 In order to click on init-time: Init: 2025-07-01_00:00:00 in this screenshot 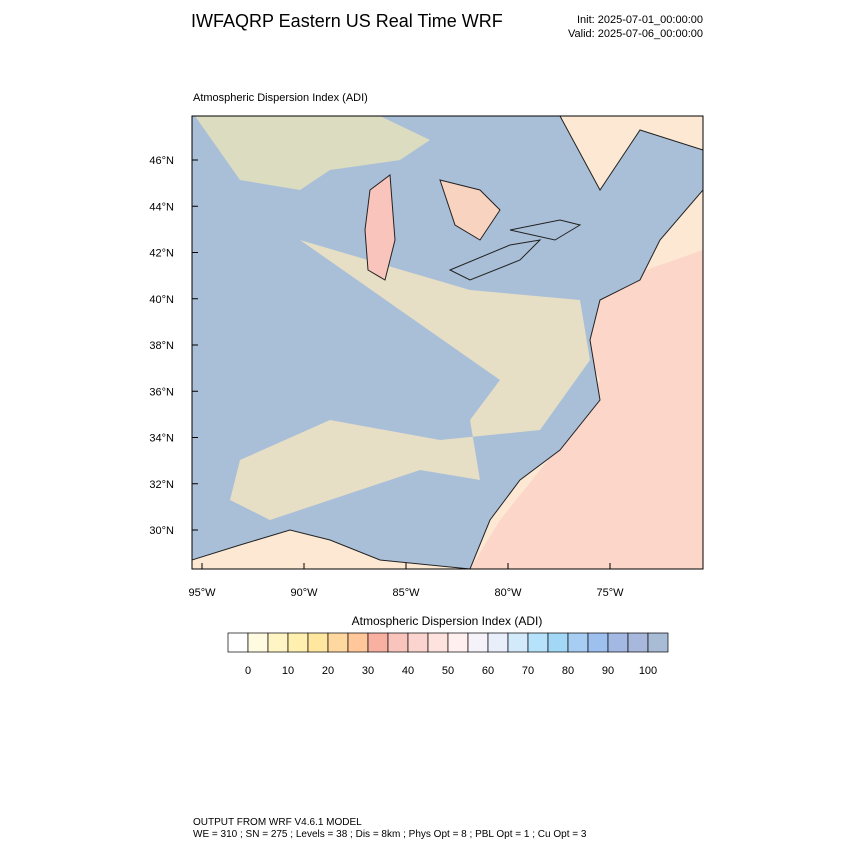, I will do `click(640, 20)`.